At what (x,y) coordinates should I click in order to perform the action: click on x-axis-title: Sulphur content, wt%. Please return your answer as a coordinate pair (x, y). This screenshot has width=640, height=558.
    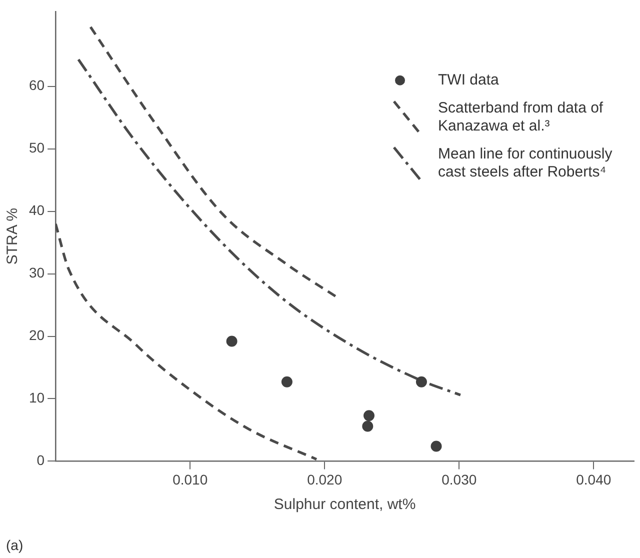
    Looking at the image, I should click on (345, 505).